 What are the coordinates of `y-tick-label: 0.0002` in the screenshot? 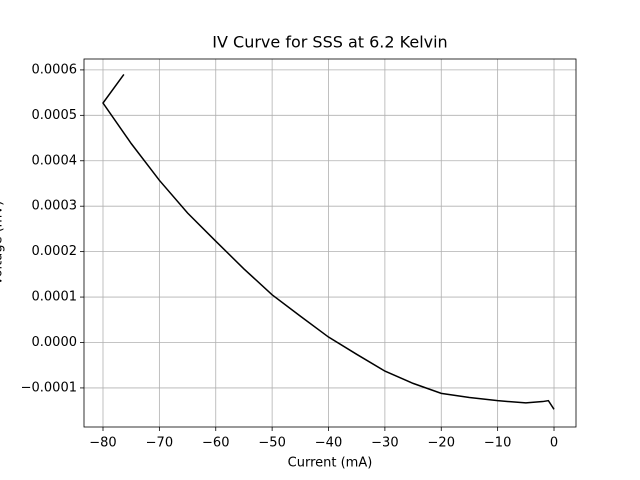 It's located at (55, 251).